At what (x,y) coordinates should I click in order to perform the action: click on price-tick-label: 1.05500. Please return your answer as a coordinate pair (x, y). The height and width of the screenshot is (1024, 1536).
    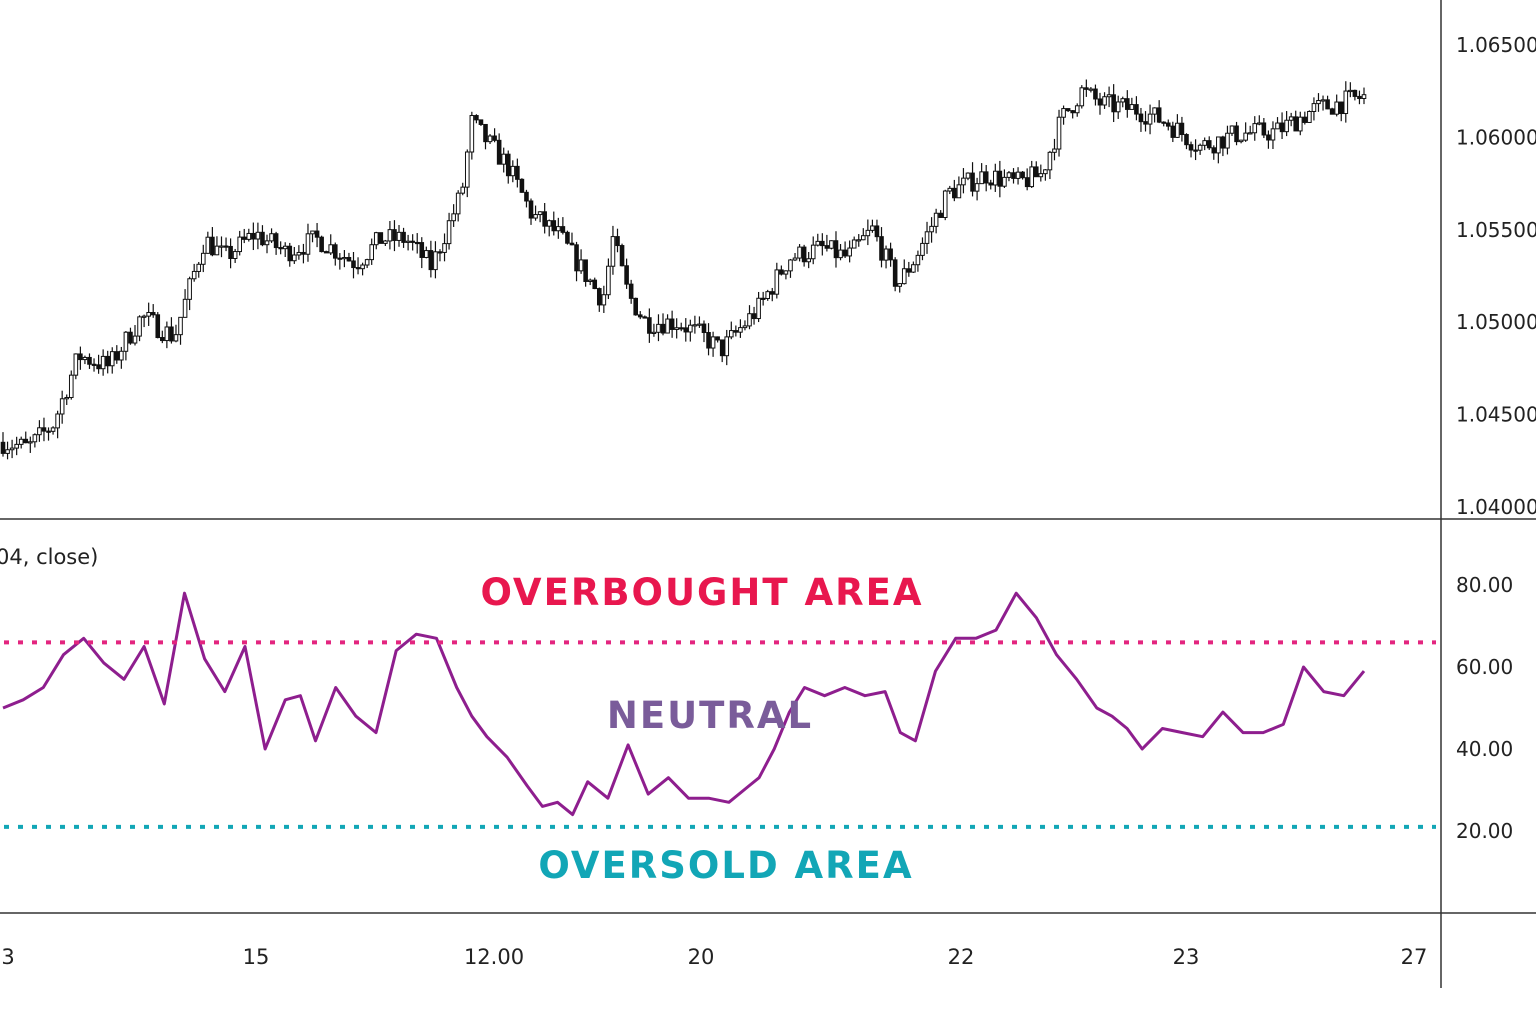
    Looking at the image, I should click on (1496, 230).